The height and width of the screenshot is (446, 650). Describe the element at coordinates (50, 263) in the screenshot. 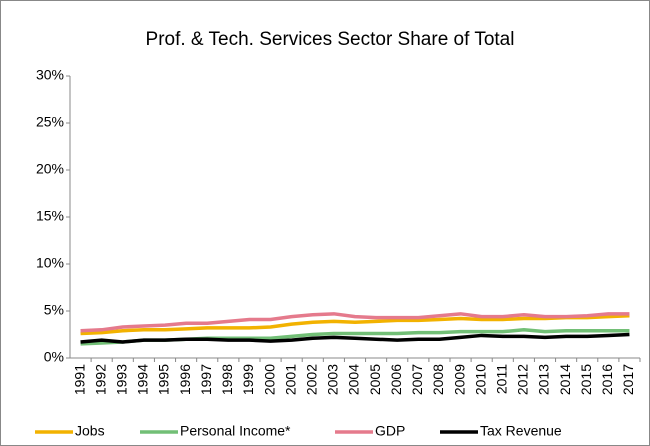

I see `y-tick-label: 10%` at that location.